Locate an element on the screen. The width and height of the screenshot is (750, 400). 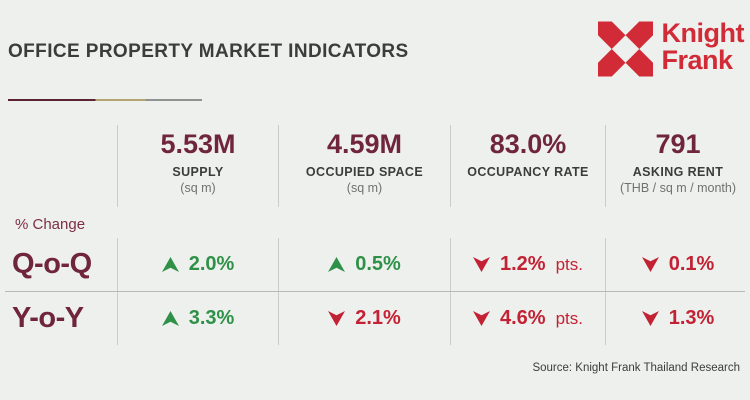
qoq-occupied-cell: 0.5% is located at coordinates (364, 264).